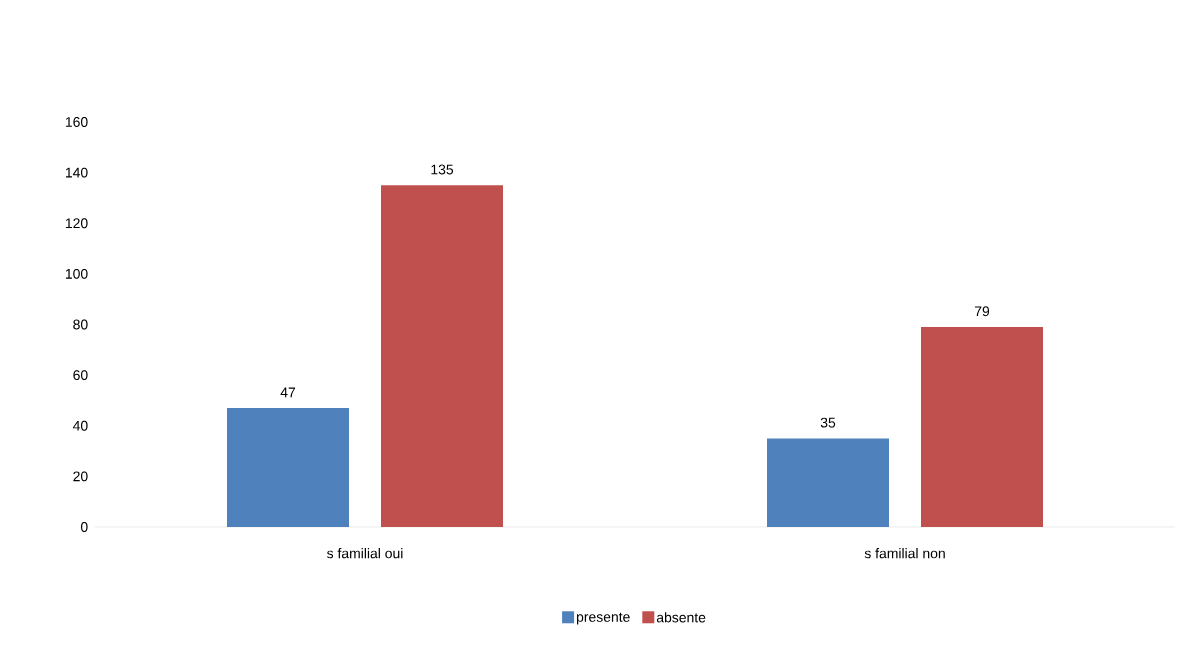 The image size is (1193, 668). I want to click on legend-label: absente, so click(681, 617).